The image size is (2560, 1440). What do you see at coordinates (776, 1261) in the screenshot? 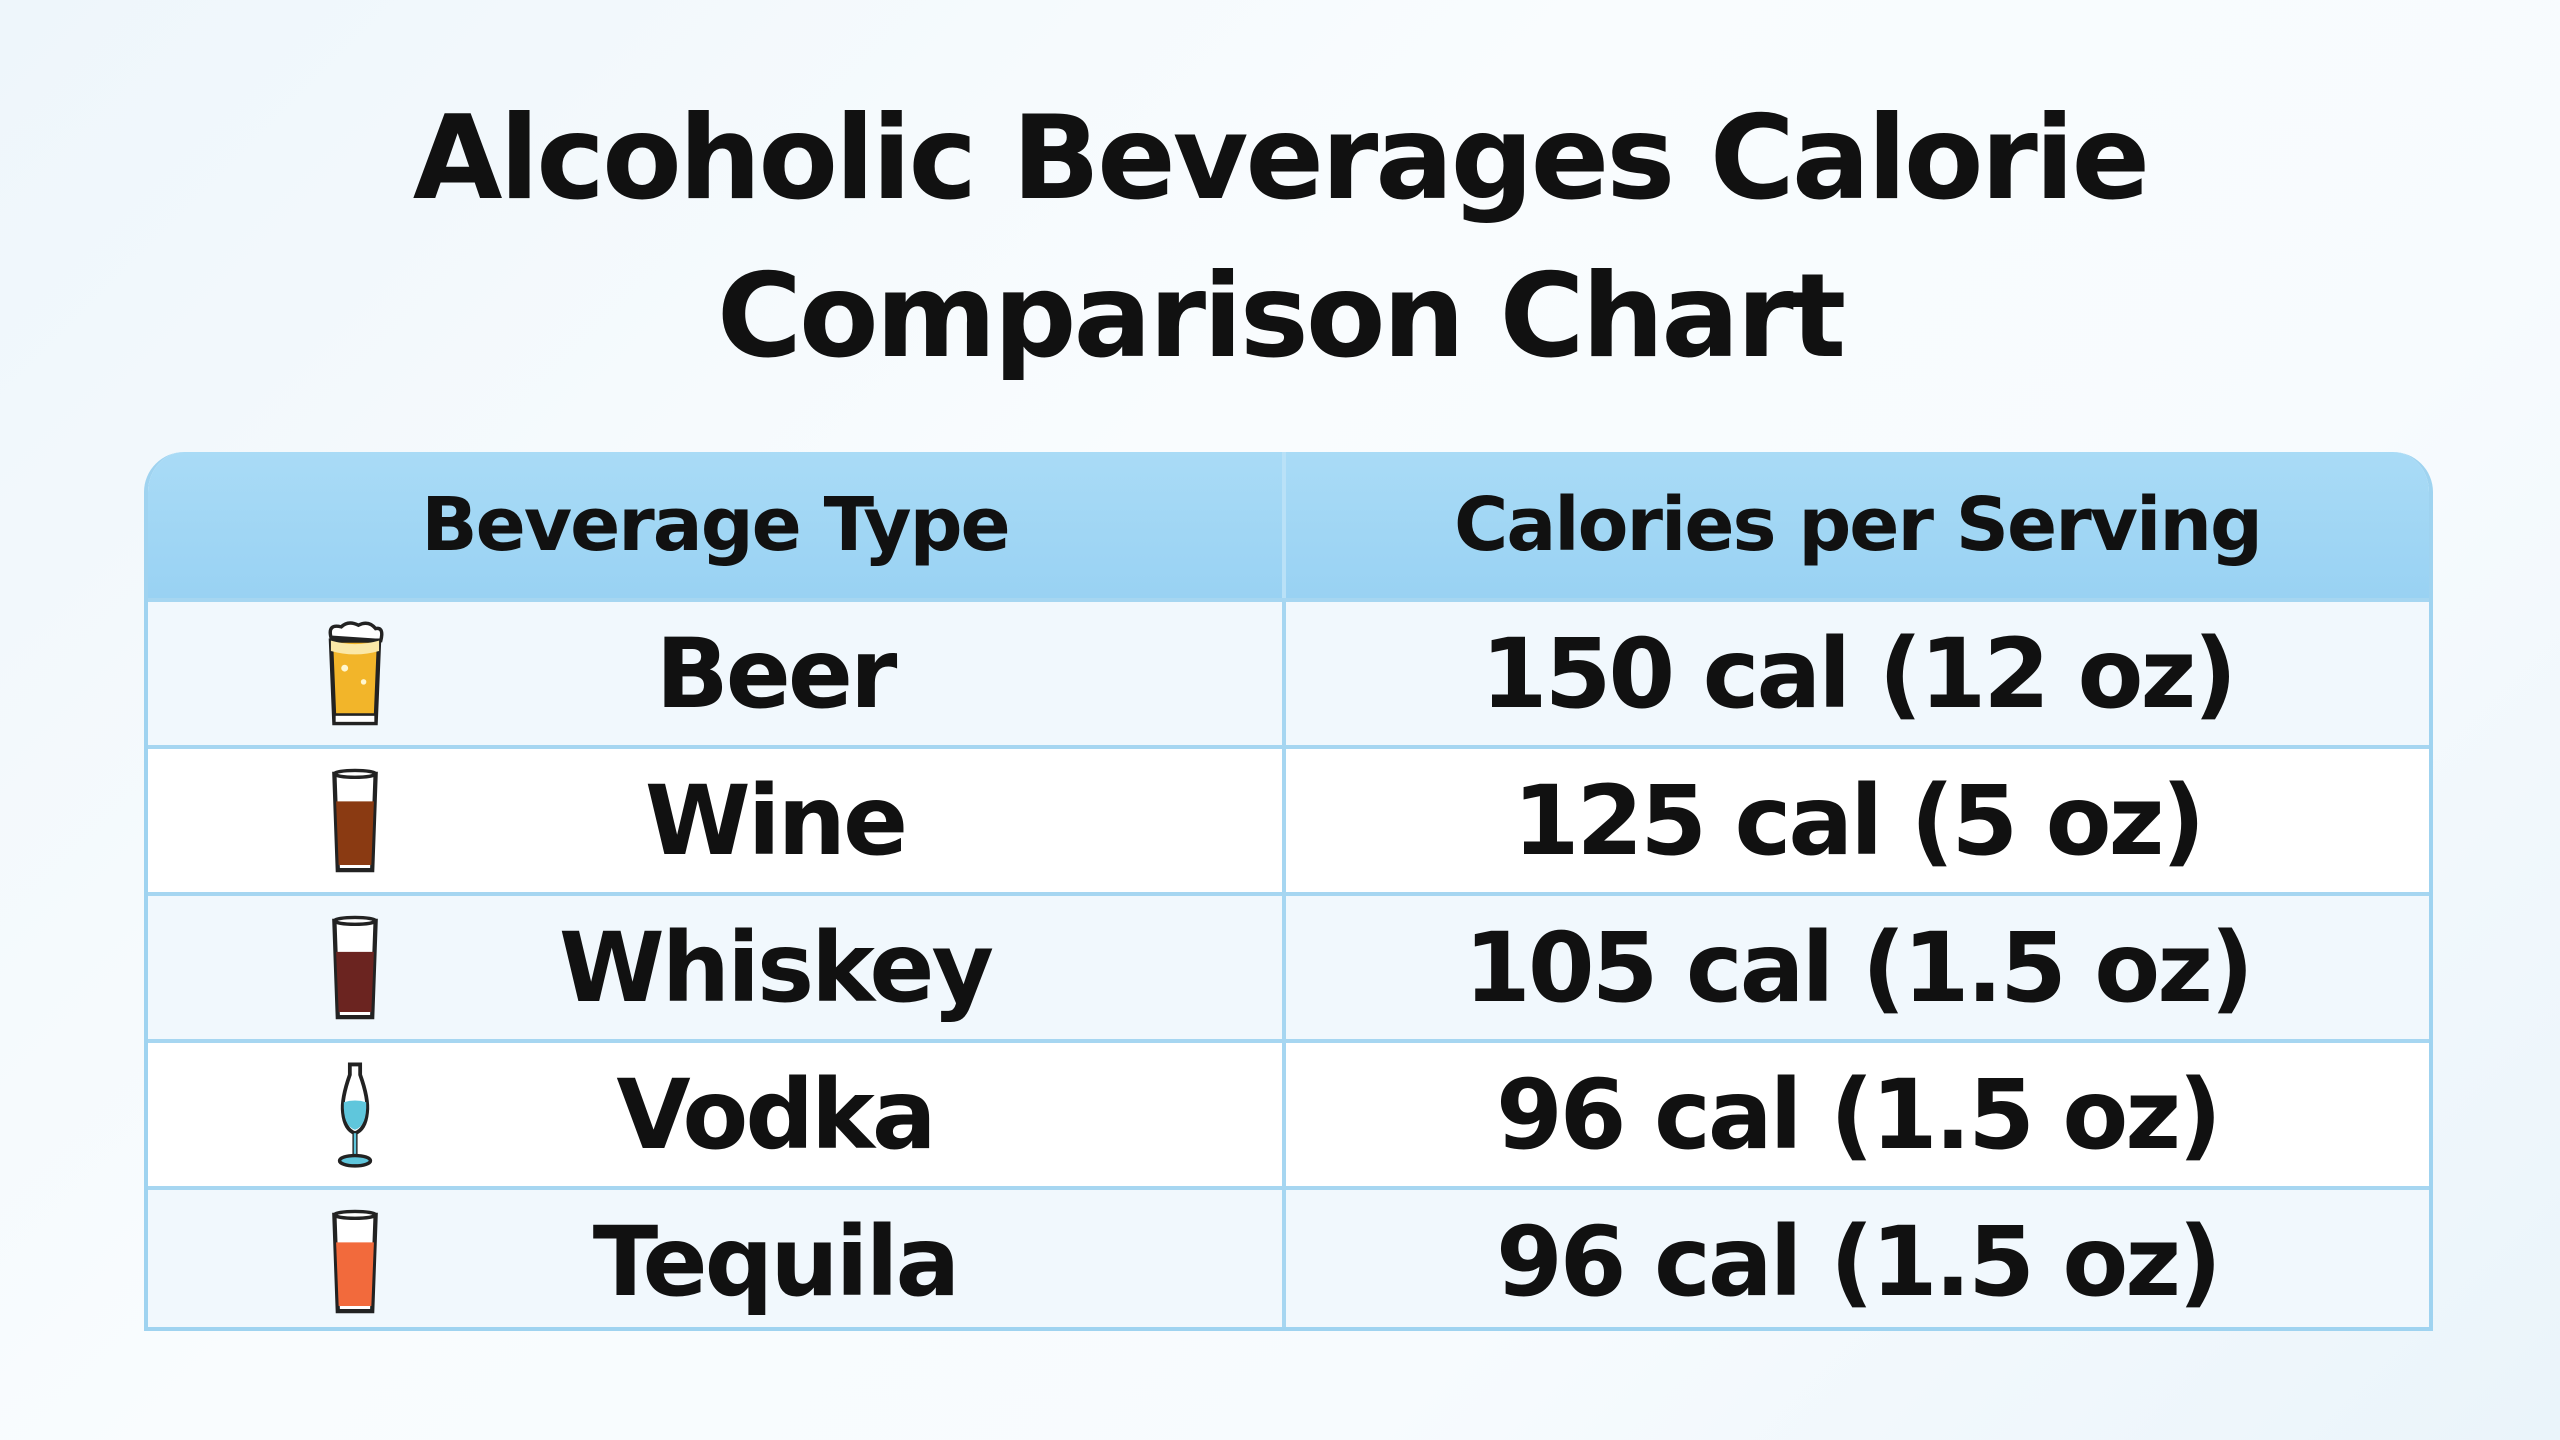
I see `beverage-name: Tequila` at bounding box center [776, 1261].